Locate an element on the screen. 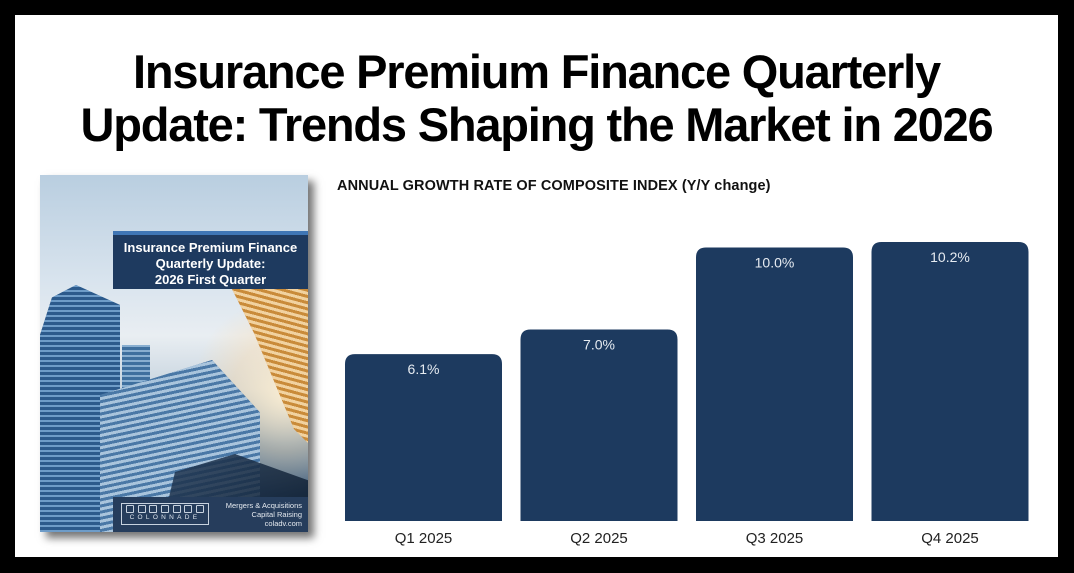  report-cover-title-line: 2026 First Quarter is located at coordinates (210, 279).